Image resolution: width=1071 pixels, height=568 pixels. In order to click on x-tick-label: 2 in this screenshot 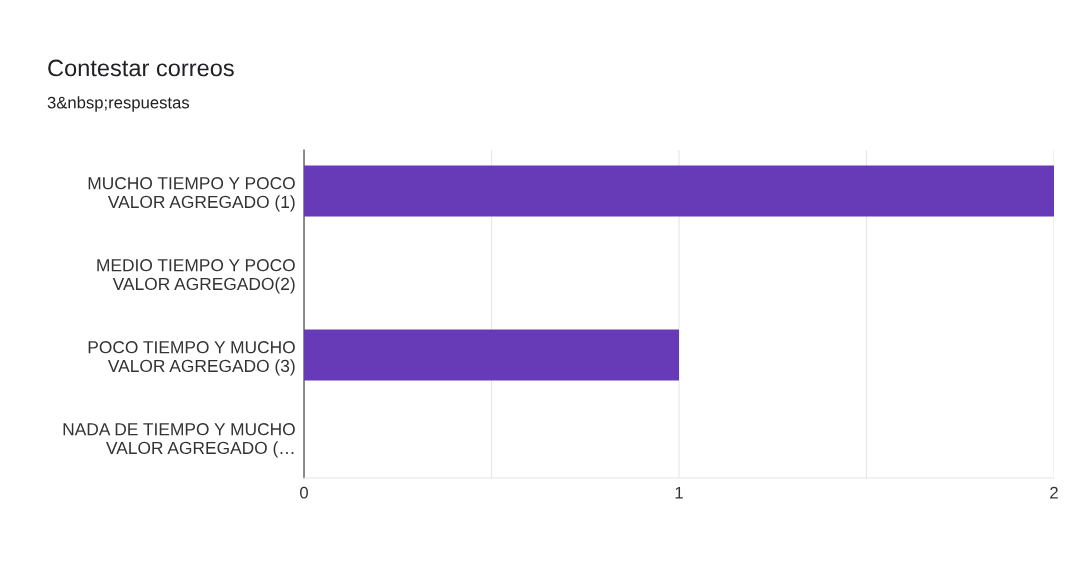, I will do `click(1054, 492)`.